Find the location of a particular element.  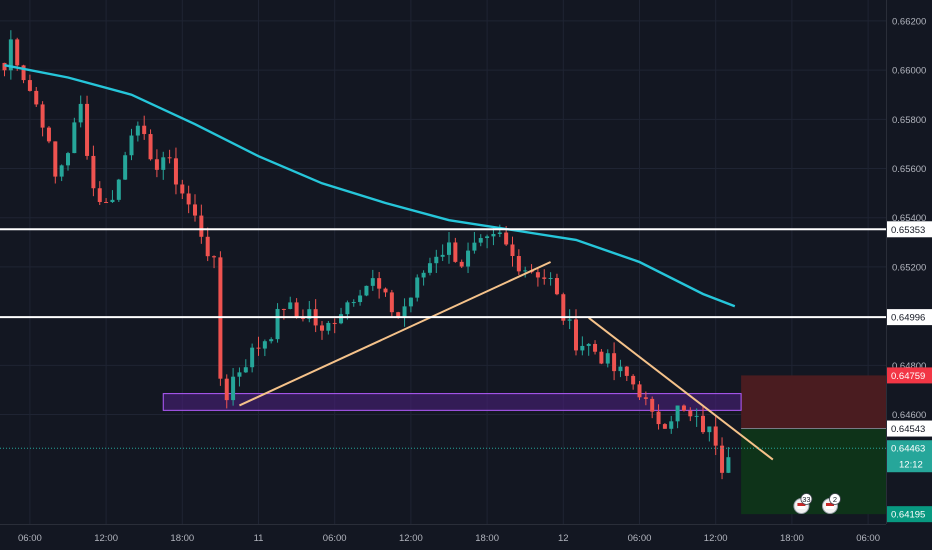

price-tick-label: 0.66200 is located at coordinates (909, 21).